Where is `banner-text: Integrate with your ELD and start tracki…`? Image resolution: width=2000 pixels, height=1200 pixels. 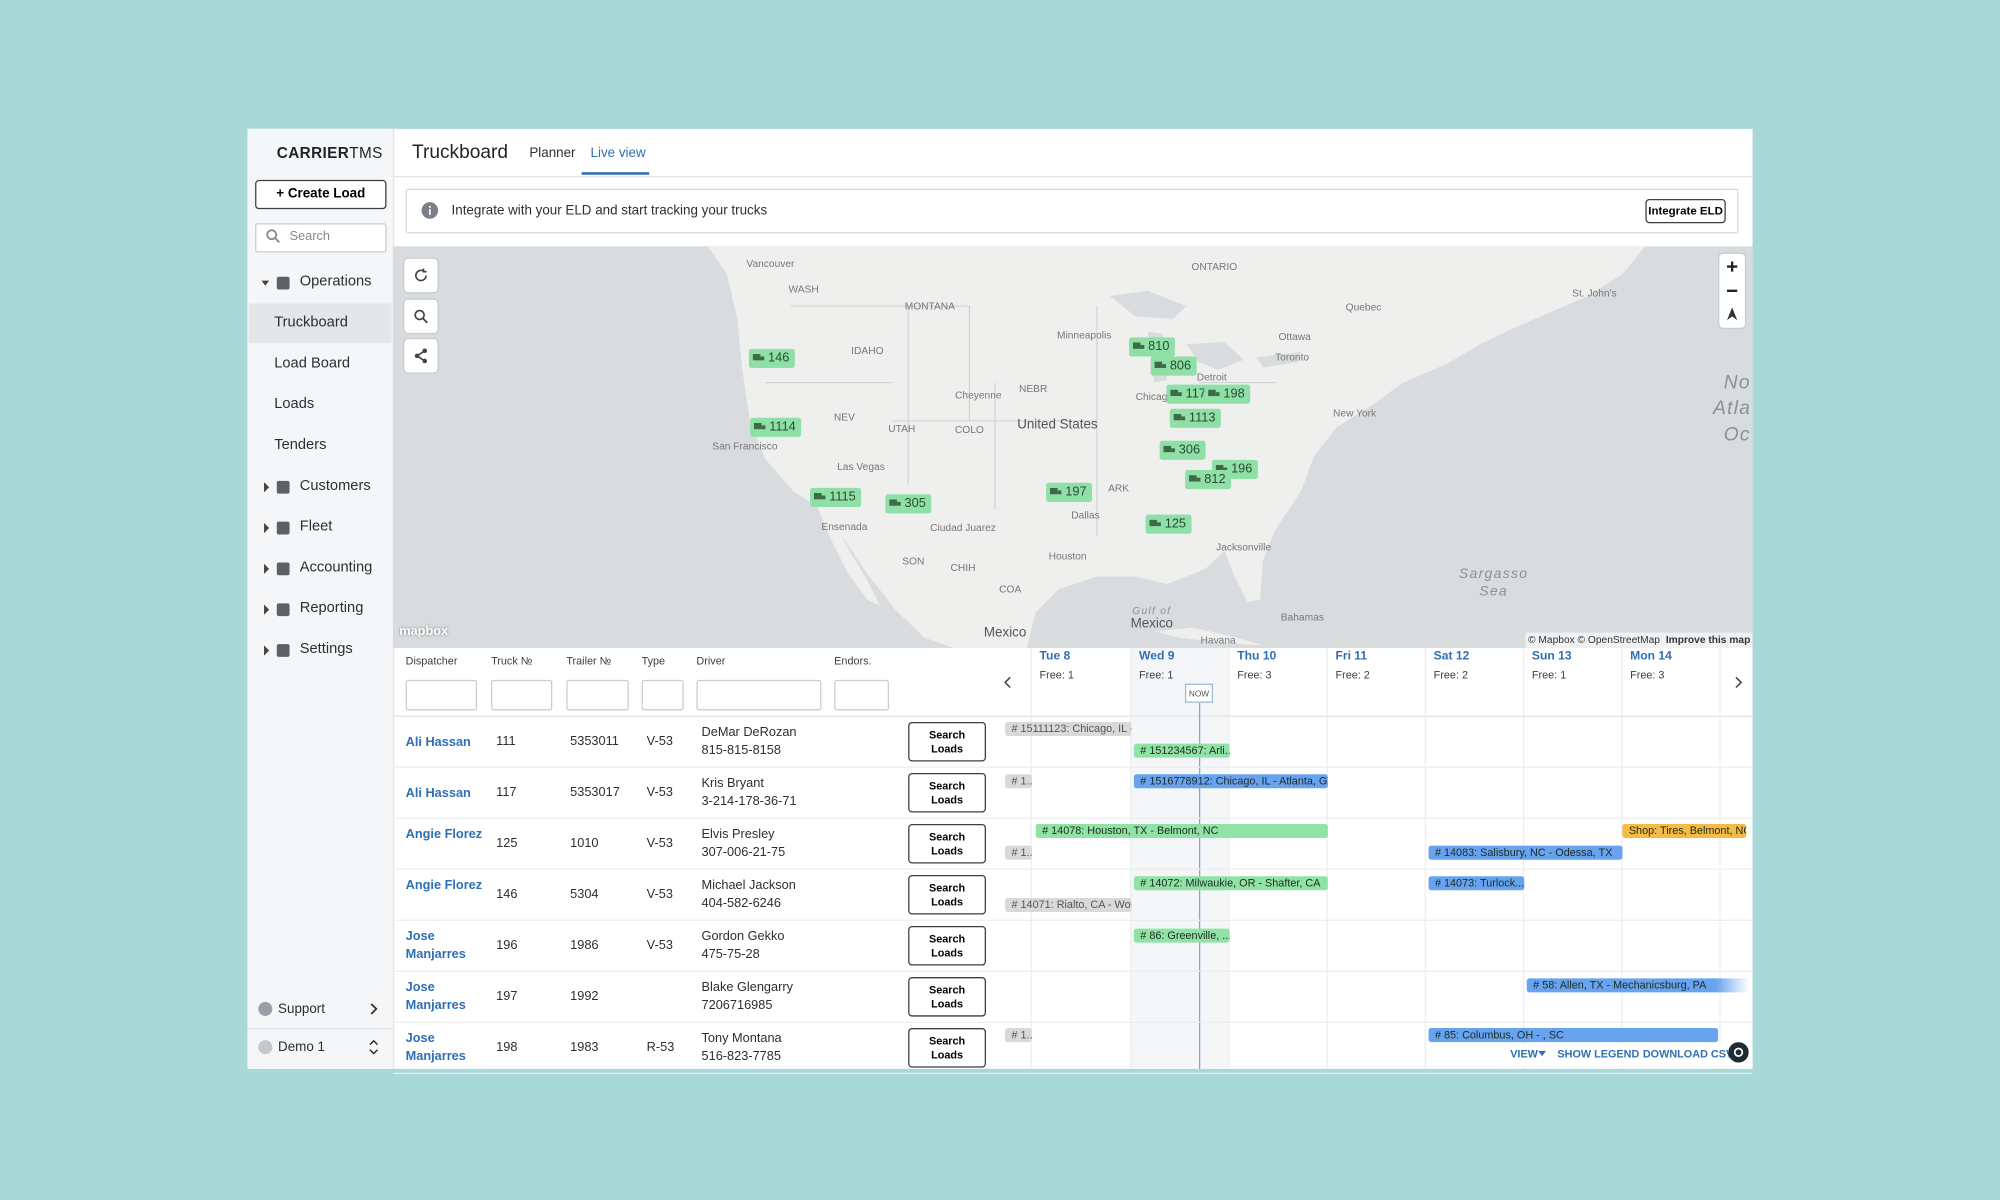 banner-text: Integrate with your ELD and start tracki… is located at coordinates (609, 210).